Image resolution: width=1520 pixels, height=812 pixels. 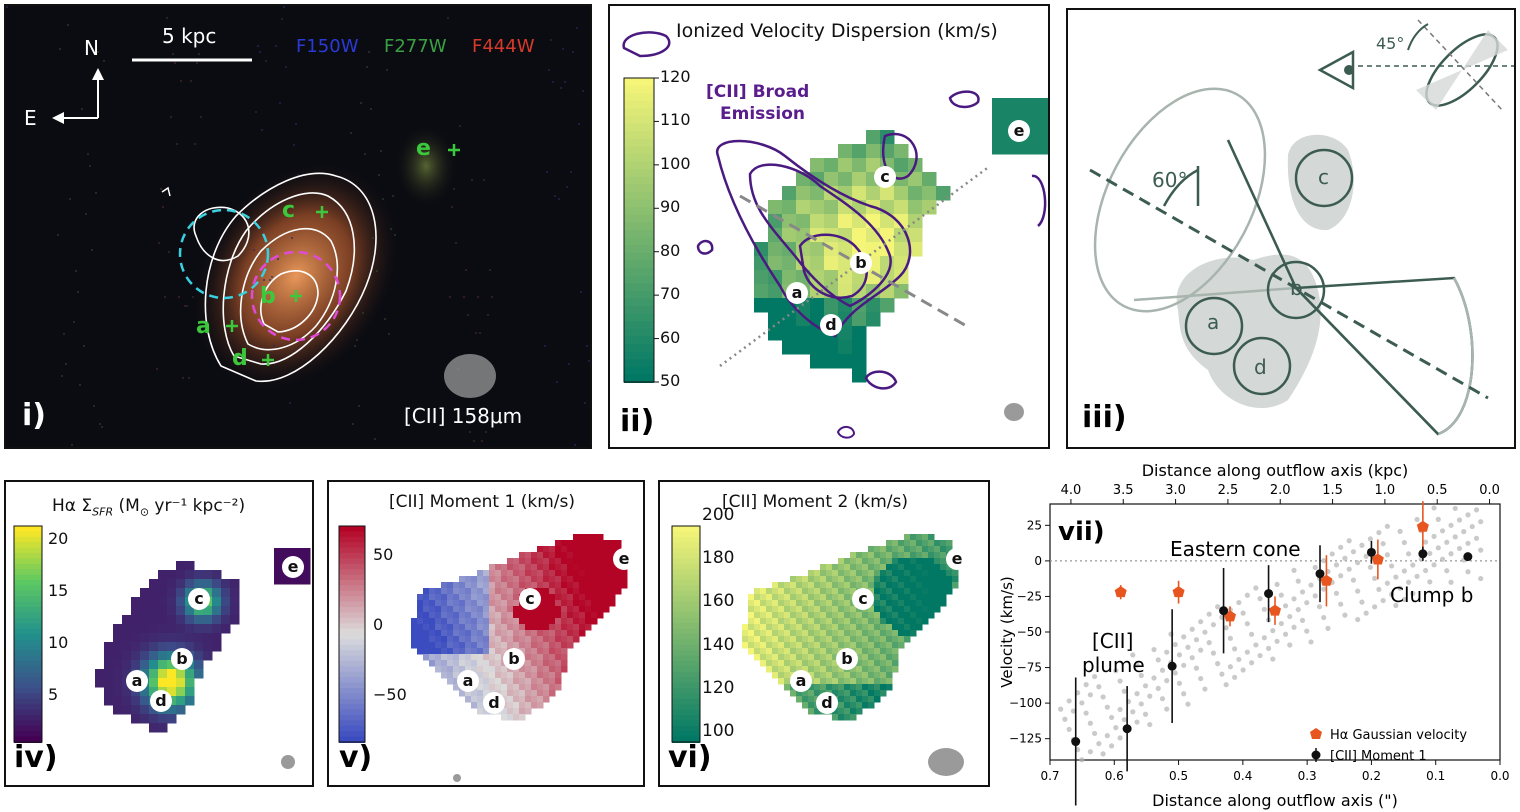 I want to click on colorbar-tick: 5, so click(x=53, y=694).